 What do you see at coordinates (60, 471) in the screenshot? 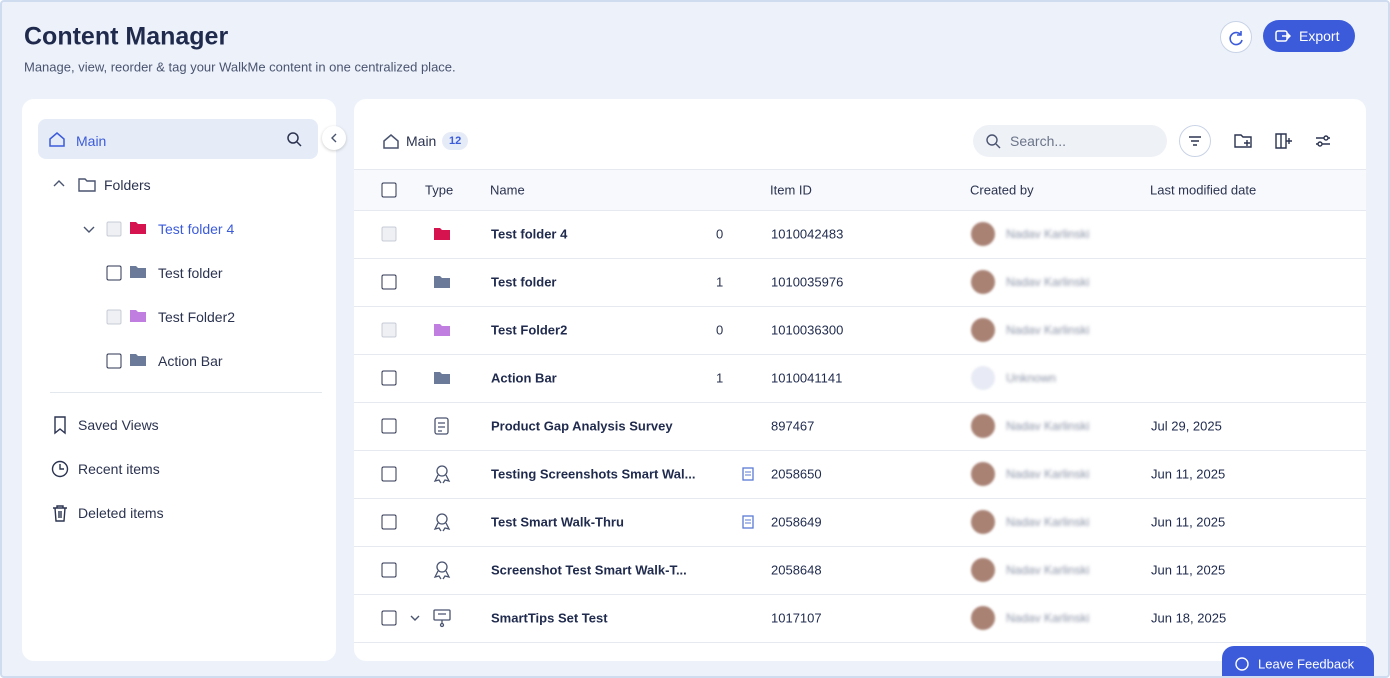
I see `link-icon` at bounding box center [60, 471].